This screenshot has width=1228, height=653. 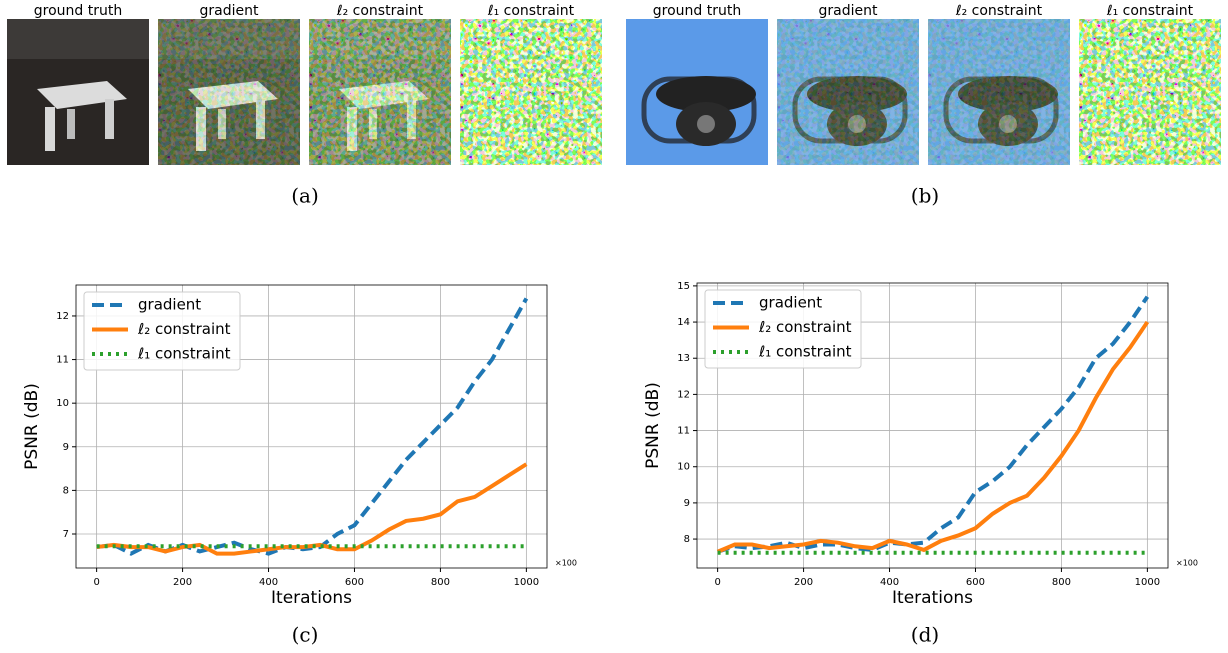 I want to click on y-tick-label: 13, so click(x=683, y=358).